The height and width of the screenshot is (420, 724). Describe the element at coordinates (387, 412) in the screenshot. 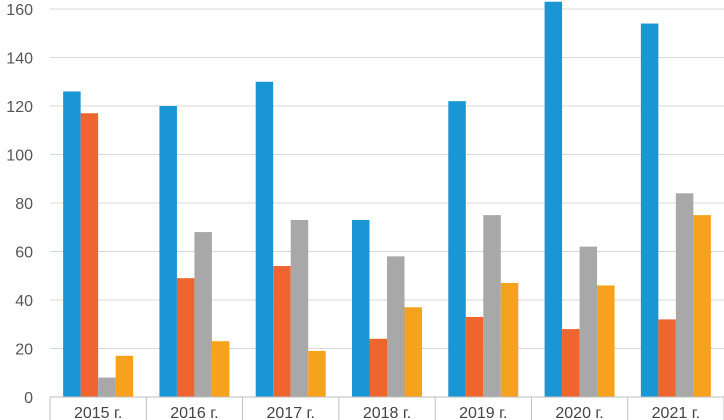

I see `x-tick-label: 2018 г.` at that location.